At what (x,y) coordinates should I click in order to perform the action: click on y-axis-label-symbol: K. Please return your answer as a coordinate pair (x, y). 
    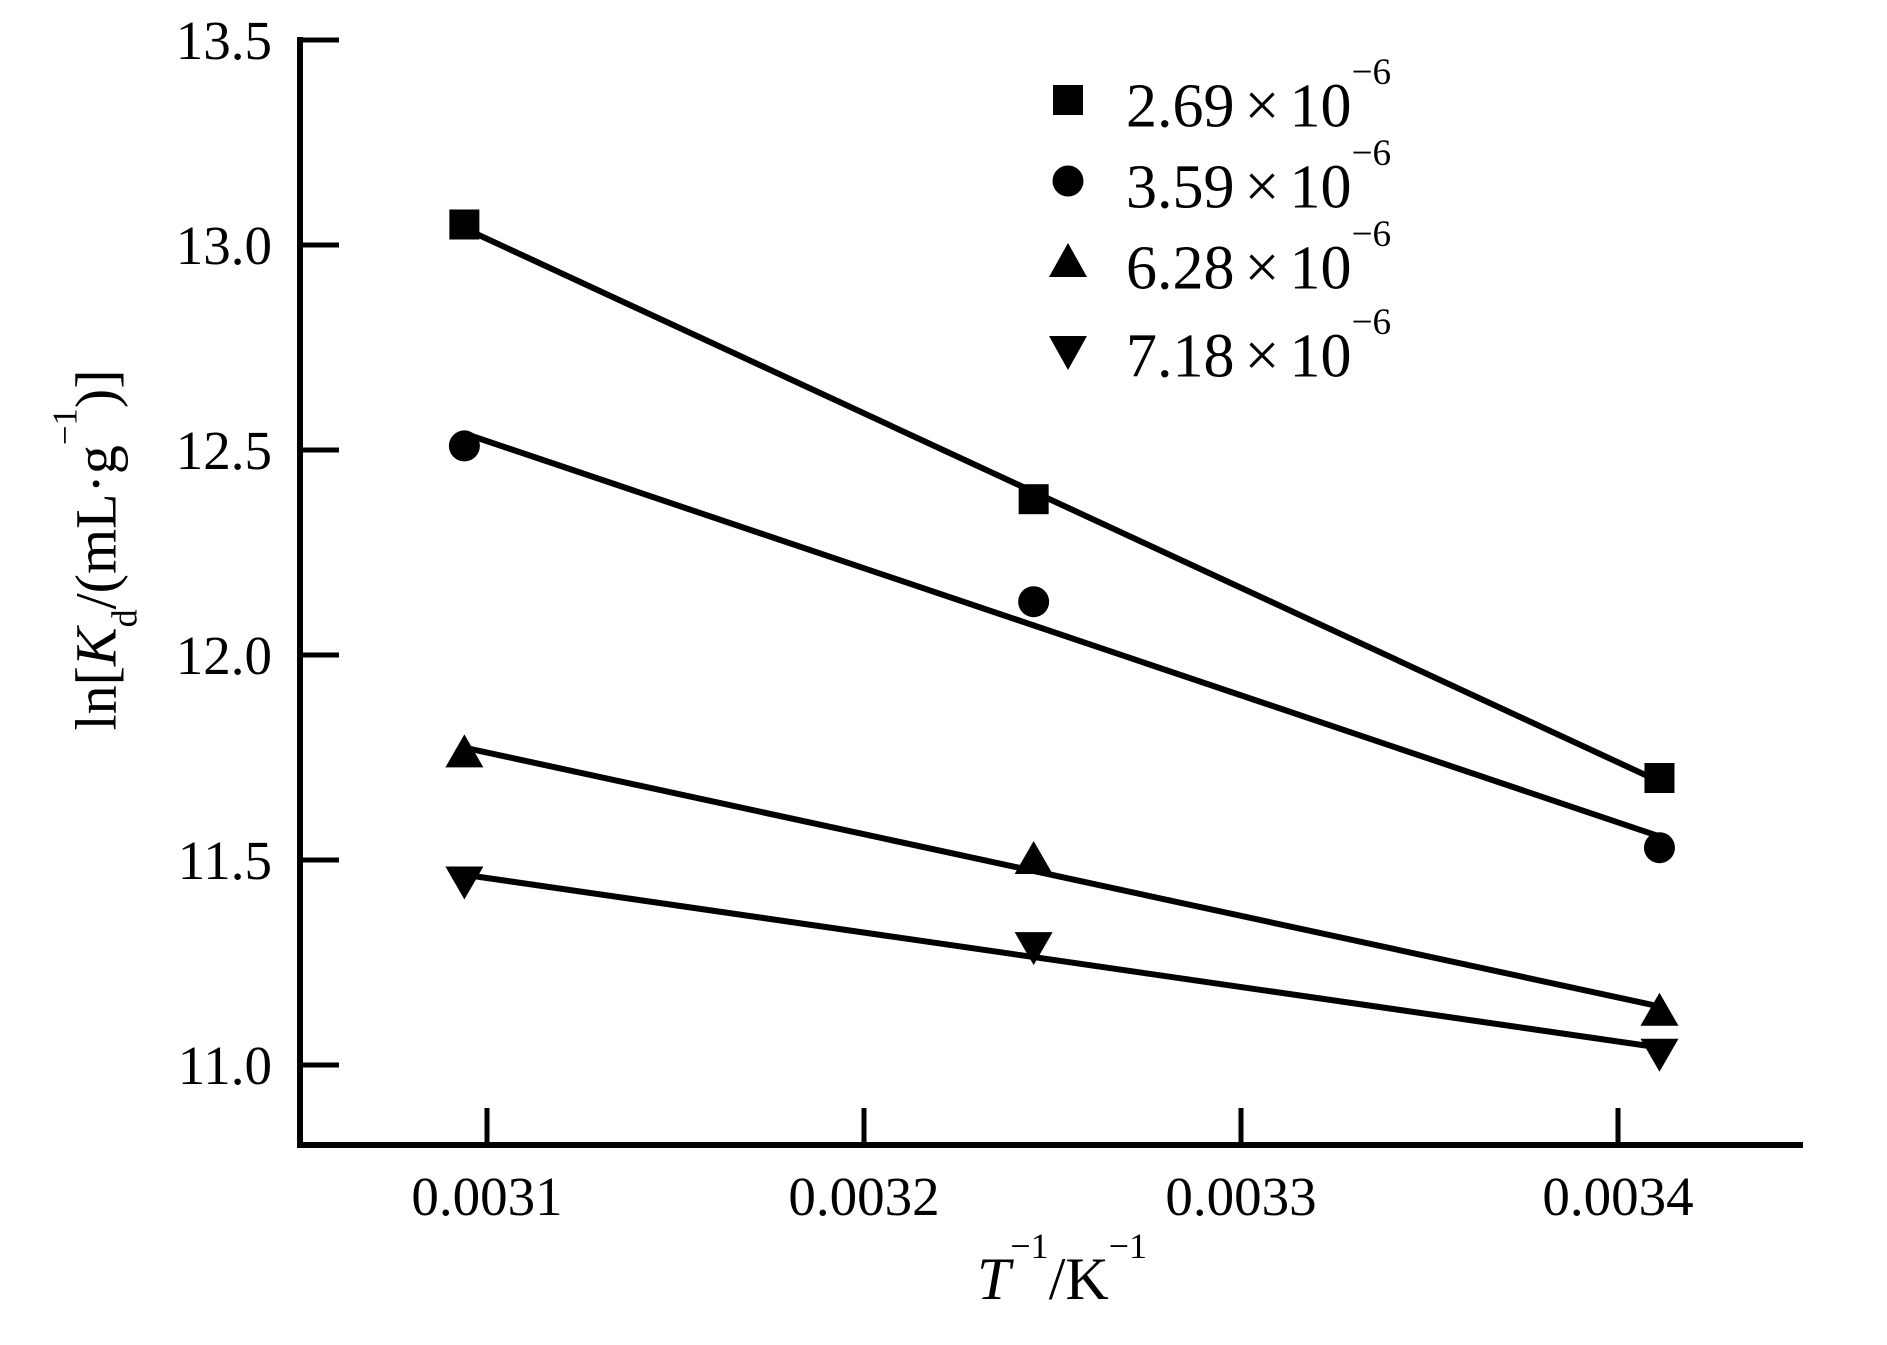
    Looking at the image, I should click on (96, 647).